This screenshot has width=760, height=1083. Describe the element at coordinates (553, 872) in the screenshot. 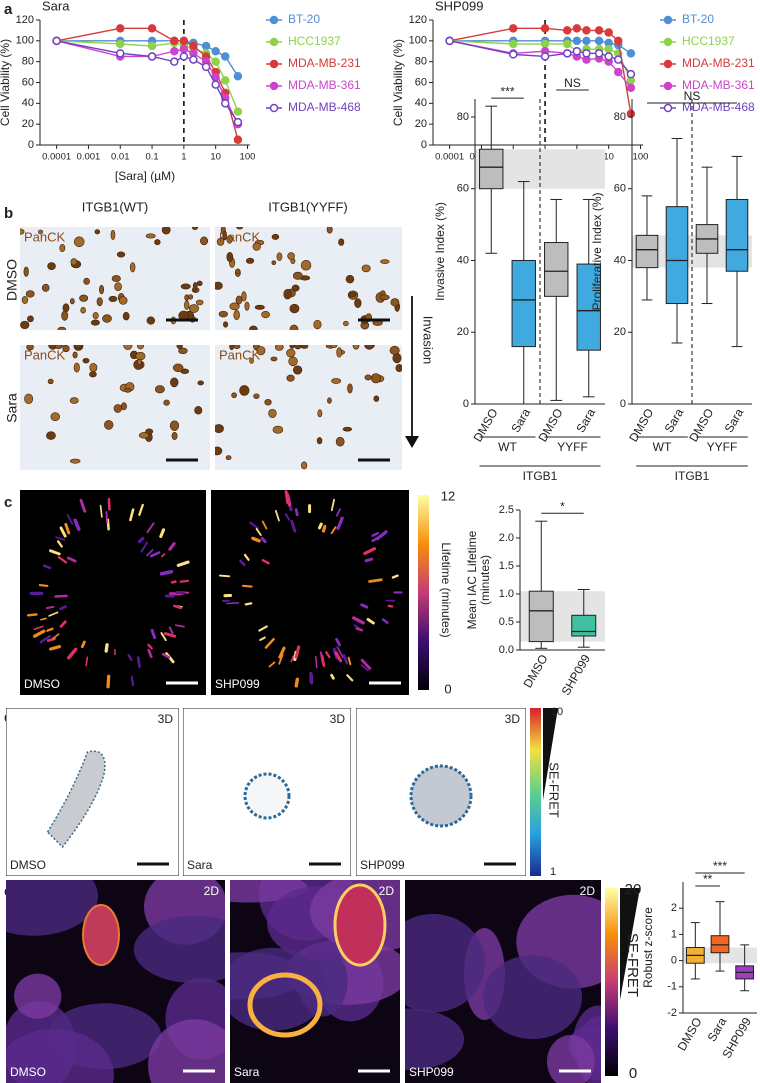

I see `colorbar-min: 1` at that location.